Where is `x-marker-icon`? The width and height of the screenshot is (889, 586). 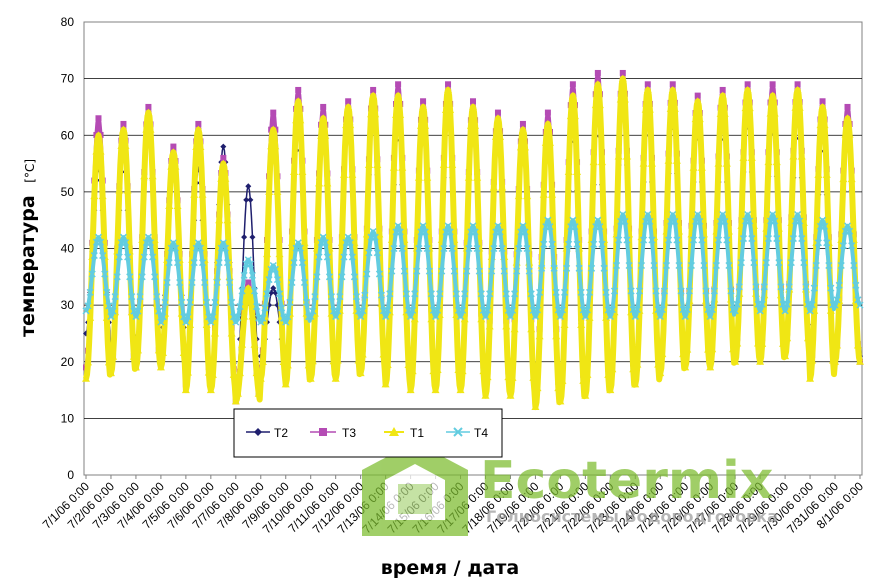 x-marker-icon is located at coordinates (458, 432).